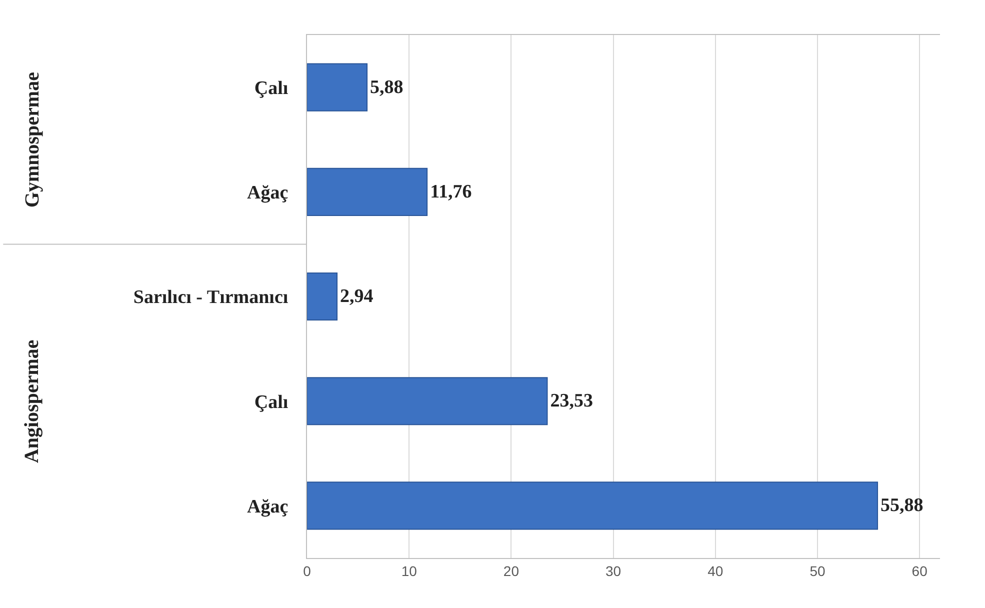  Describe the element at coordinates (210, 297) in the screenshot. I see `y-tick-label: Sarılıcı - Tırmanıcı` at that location.